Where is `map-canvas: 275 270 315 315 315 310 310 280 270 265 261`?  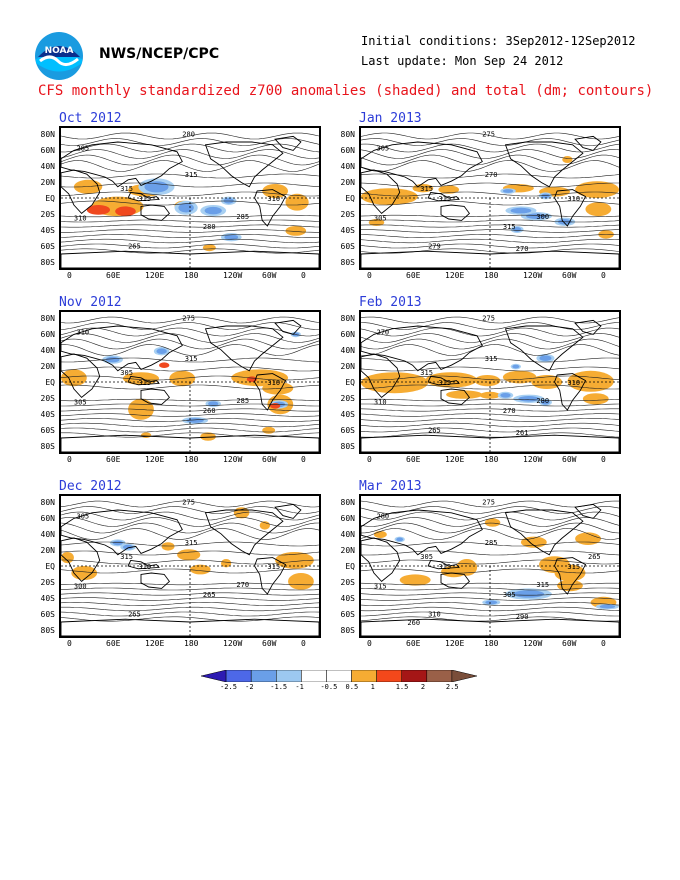 map-canvas: 275 270 315 315 315 310 310 280 270 265 261 is located at coordinates (490, 383).